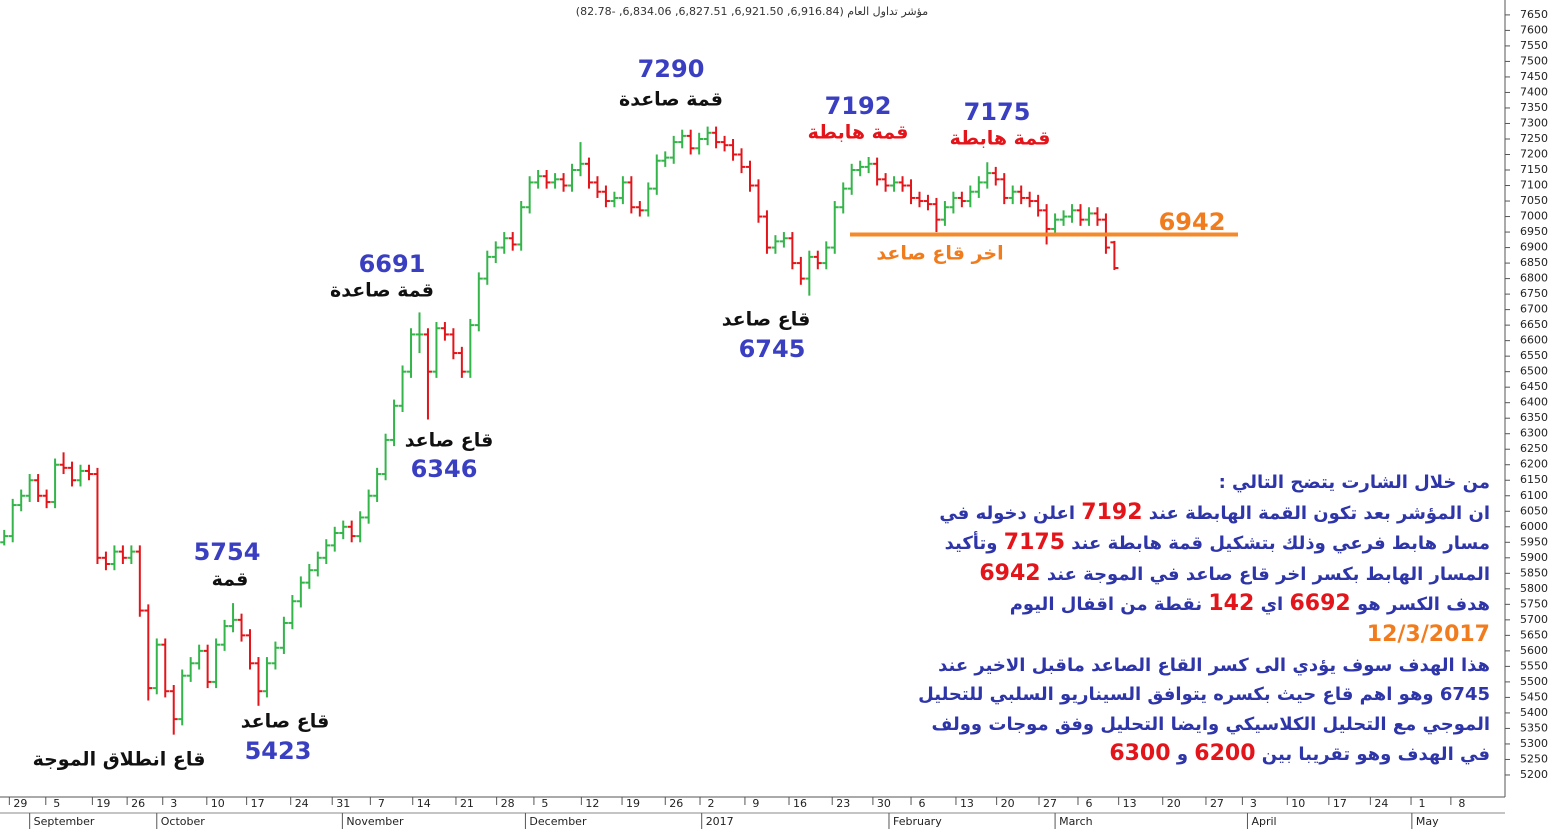  What do you see at coordinates (1534, 231) in the screenshot?
I see `y-tick-label: 6950` at bounding box center [1534, 231].